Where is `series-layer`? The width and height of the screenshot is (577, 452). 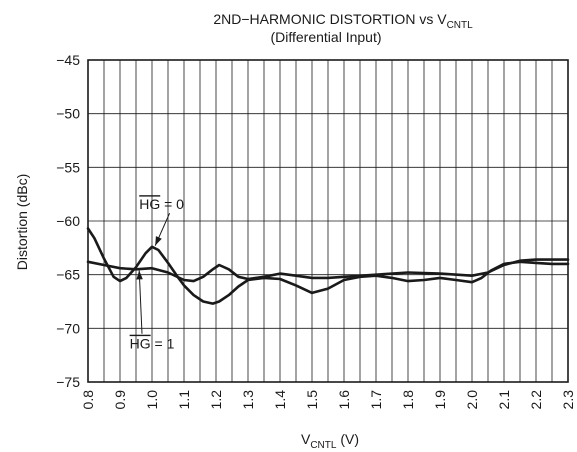
series-layer is located at coordinates (328, 266).